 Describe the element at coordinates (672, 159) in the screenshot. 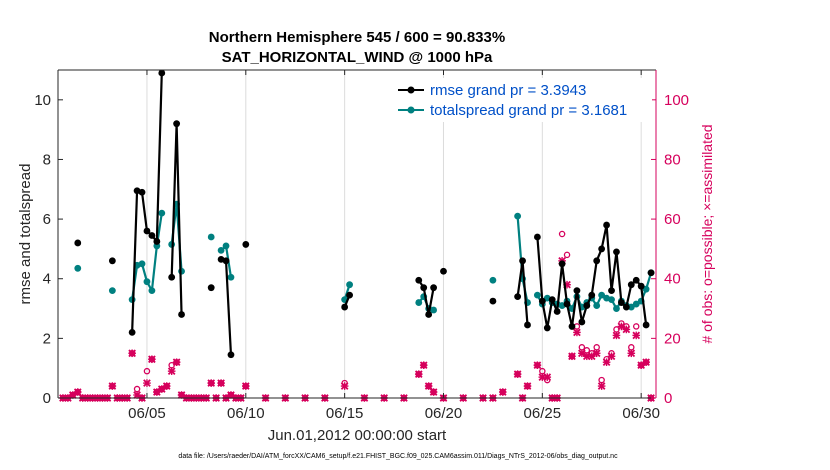

I see `y2-tick-label: 80` at that location.